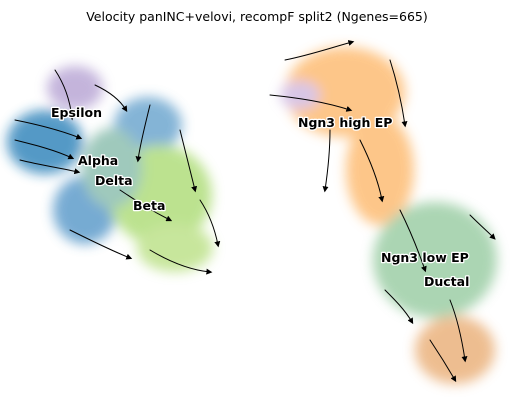 Image resolution: width=515 pixels, height=408 pixels. I want to click on cloud-lavender-tip, so click(300, 95).